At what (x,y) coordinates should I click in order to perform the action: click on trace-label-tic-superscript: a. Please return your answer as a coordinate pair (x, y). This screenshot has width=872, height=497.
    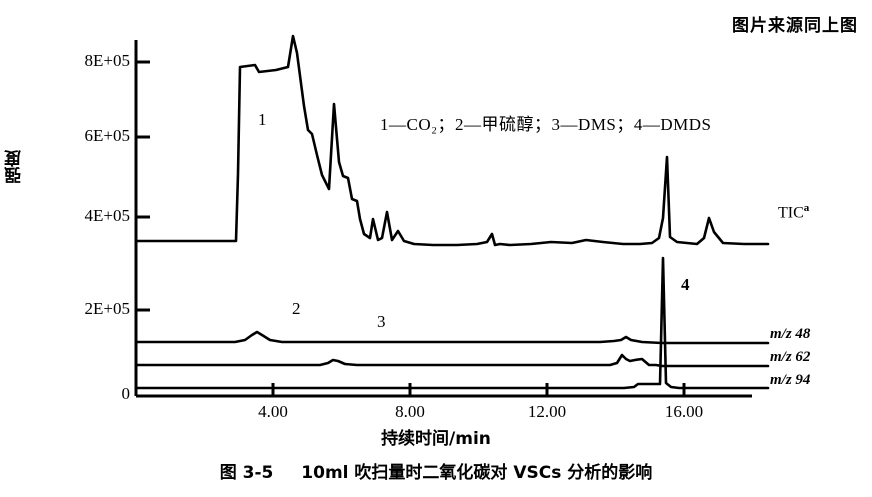
    Looking at the image, I should click on (806, 208).